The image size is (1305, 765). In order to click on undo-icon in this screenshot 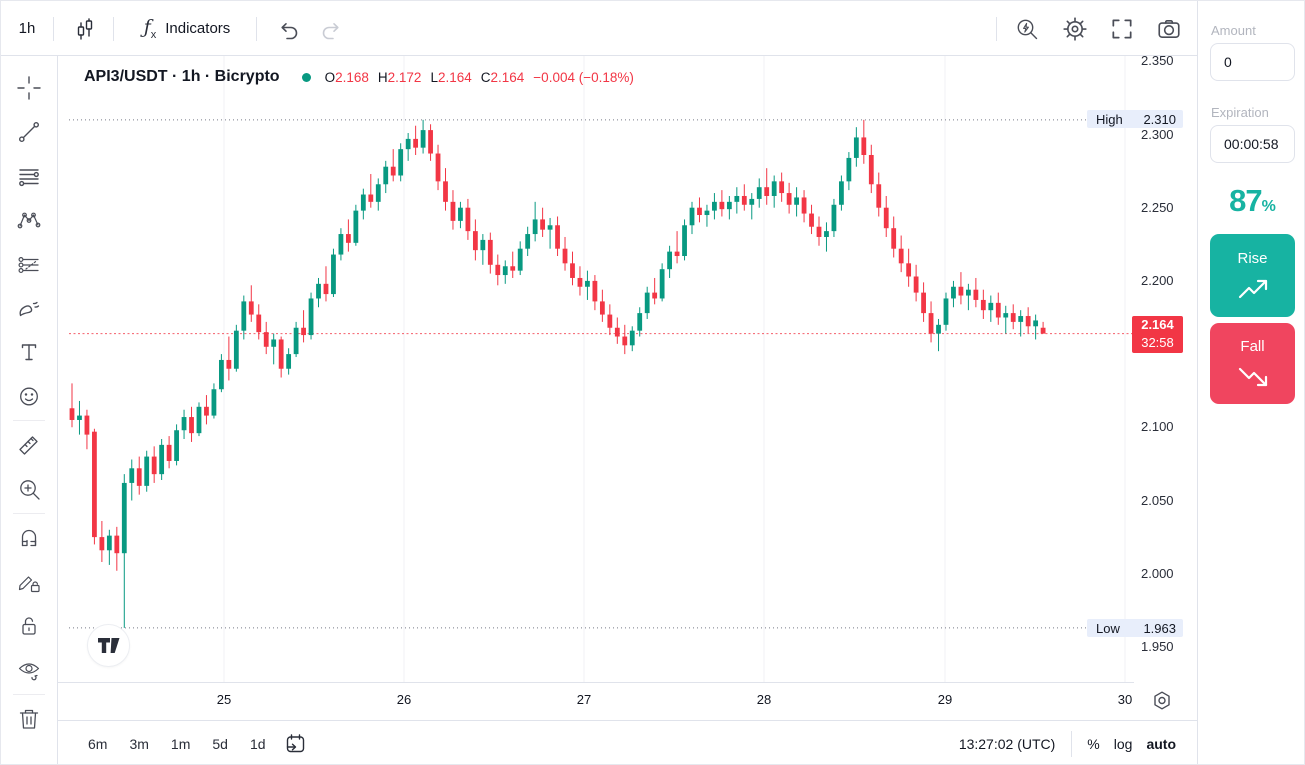, I will do `click(289, 30)`.